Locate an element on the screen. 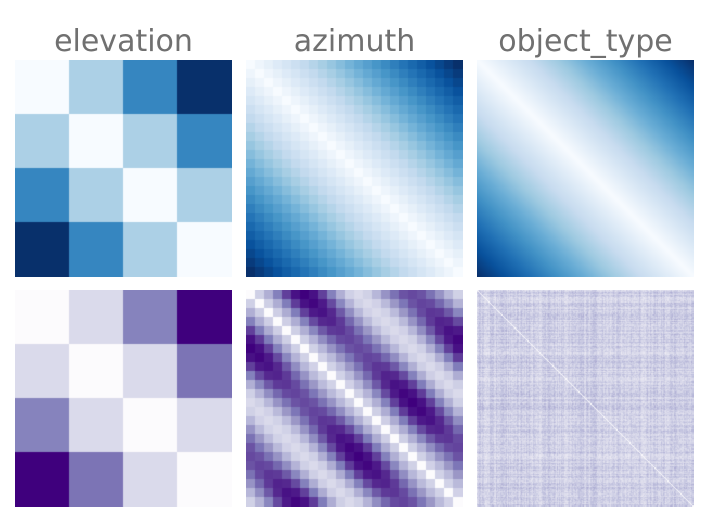  column-title-elevation: elevation is located at coordinates (123, 41).